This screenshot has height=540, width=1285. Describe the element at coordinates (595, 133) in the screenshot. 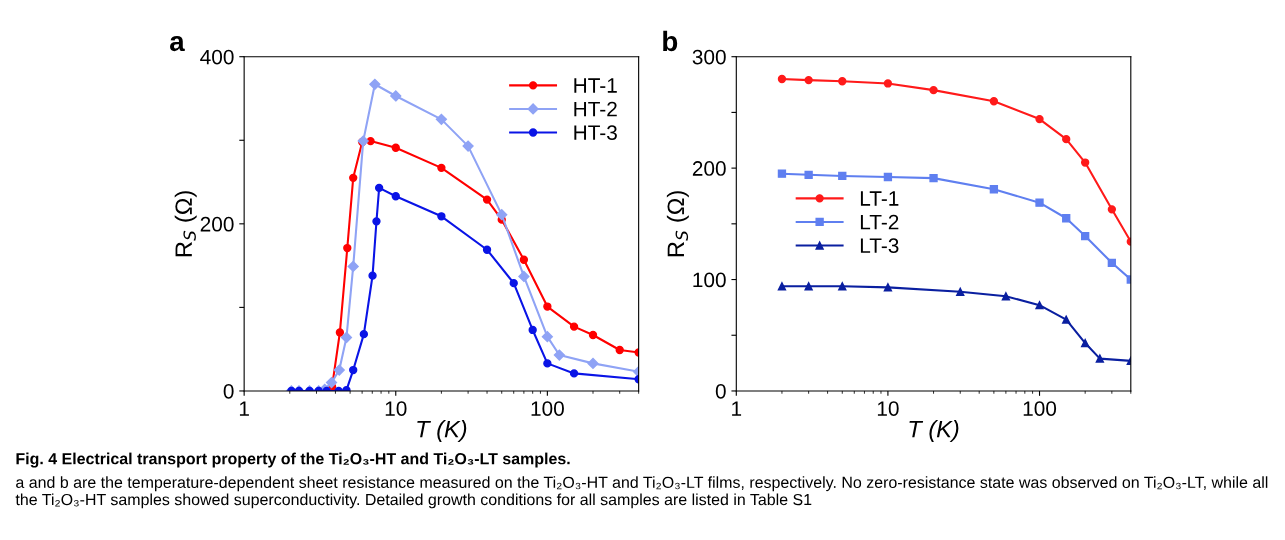

I see `legend-label: HT-3` at that location.